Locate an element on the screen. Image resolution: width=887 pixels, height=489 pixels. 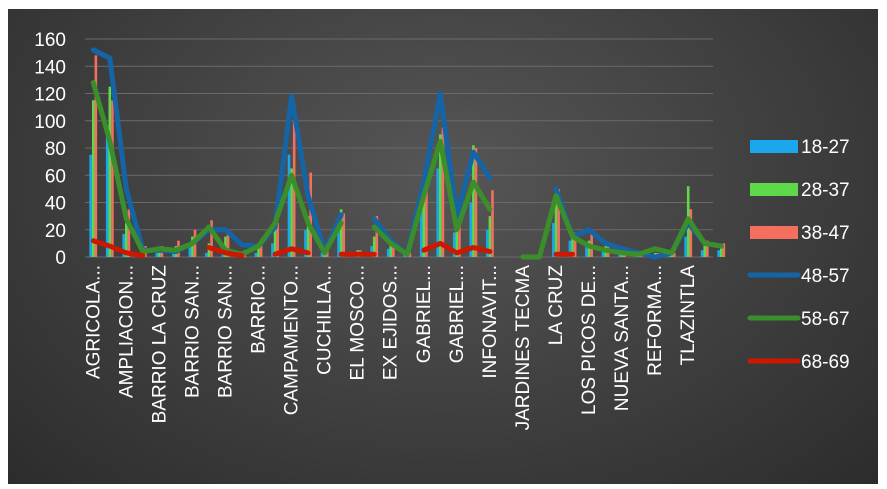
legend-label: 18-27 is located at coordinates (825, 147).